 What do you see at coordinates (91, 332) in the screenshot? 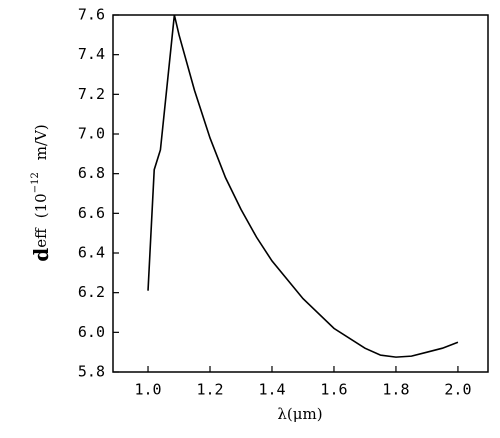
I see `y-tick-label: 6.0` at bounding box center [91, 332].